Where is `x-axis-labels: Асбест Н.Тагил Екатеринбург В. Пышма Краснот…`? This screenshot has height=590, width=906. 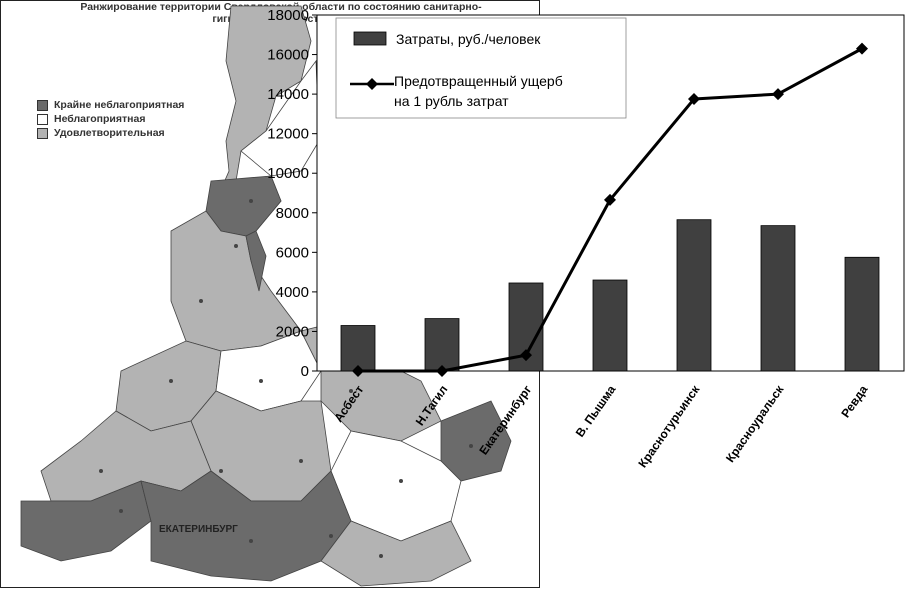 x-axis-labels: Асбест Н.Тагил Екатеринбург В. Пышма Краснот… is located at coordinates (600, 426).